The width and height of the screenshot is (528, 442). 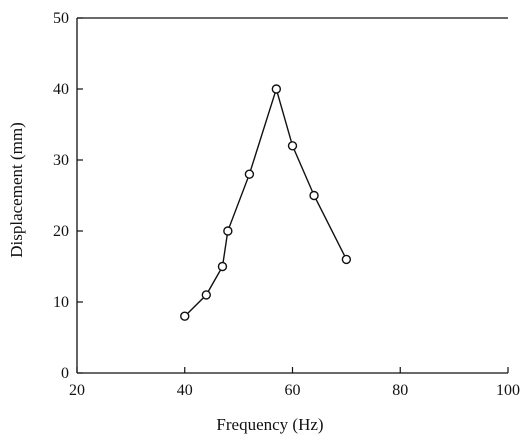 I want to click on y-tick-label: 20, so click(x=61, y=231).